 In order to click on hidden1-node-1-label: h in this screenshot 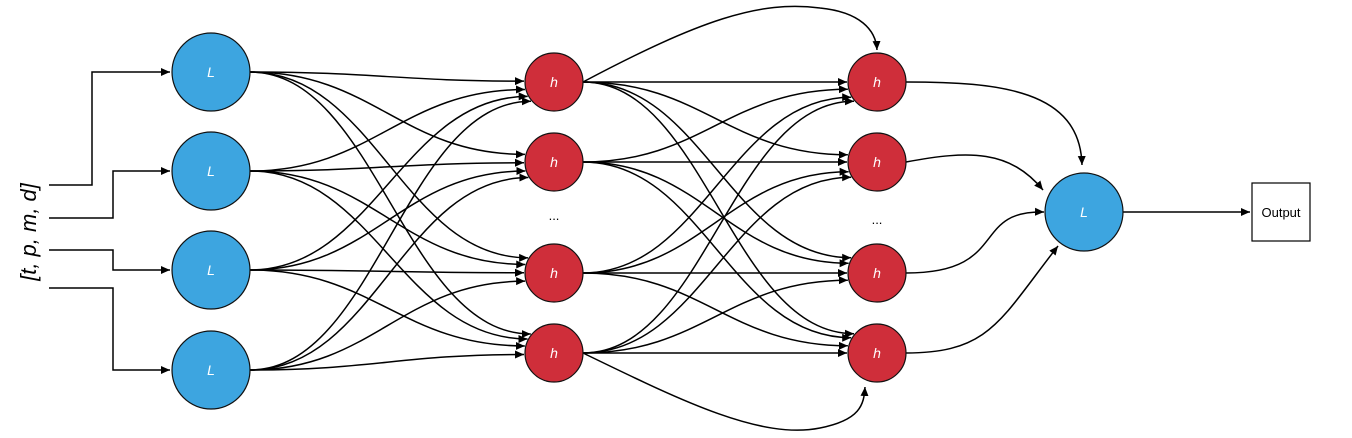, I will do `click(554, 82)`.